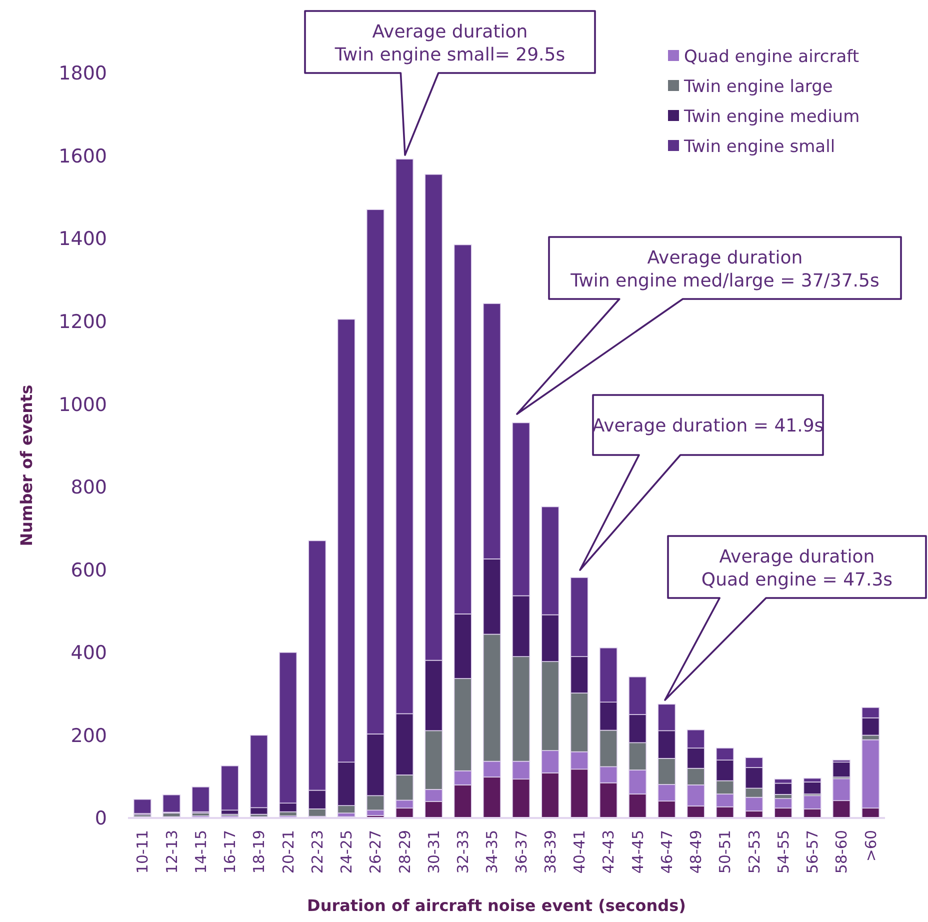 This screenshot has width=928, height=922. Describe the element at coordinates (317, 852) in the screenshot. I see `x-tick-label: 22-23` at that location.